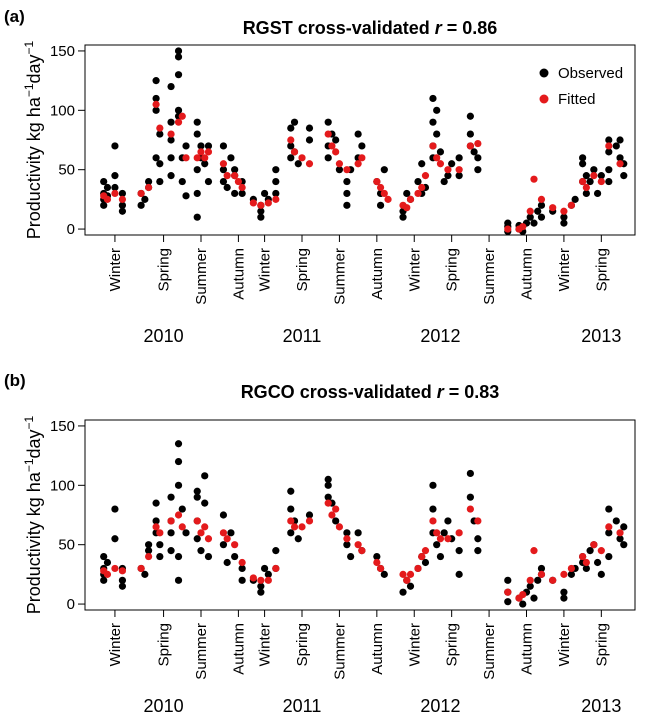 This screenshot has width=646, height=717. I want to click on panel-b-title: RGCO cross-validated r = 0.83, so click(370, 392).